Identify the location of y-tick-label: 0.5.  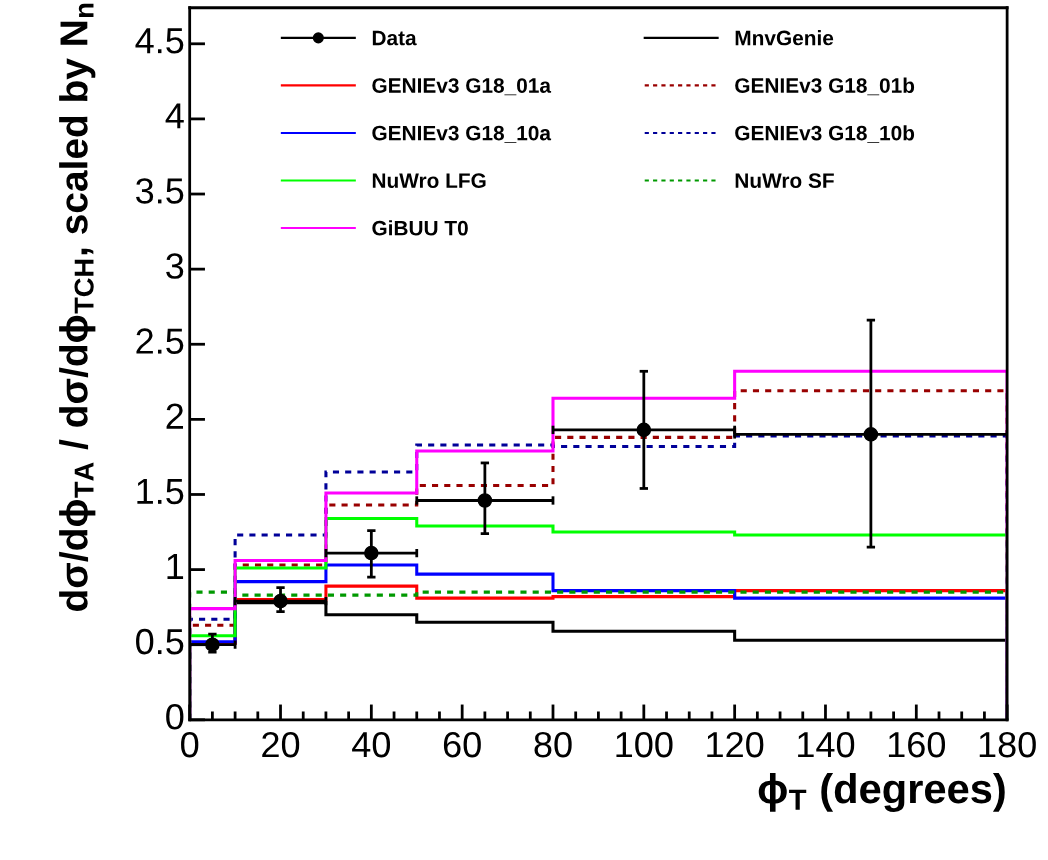
(160, 641).